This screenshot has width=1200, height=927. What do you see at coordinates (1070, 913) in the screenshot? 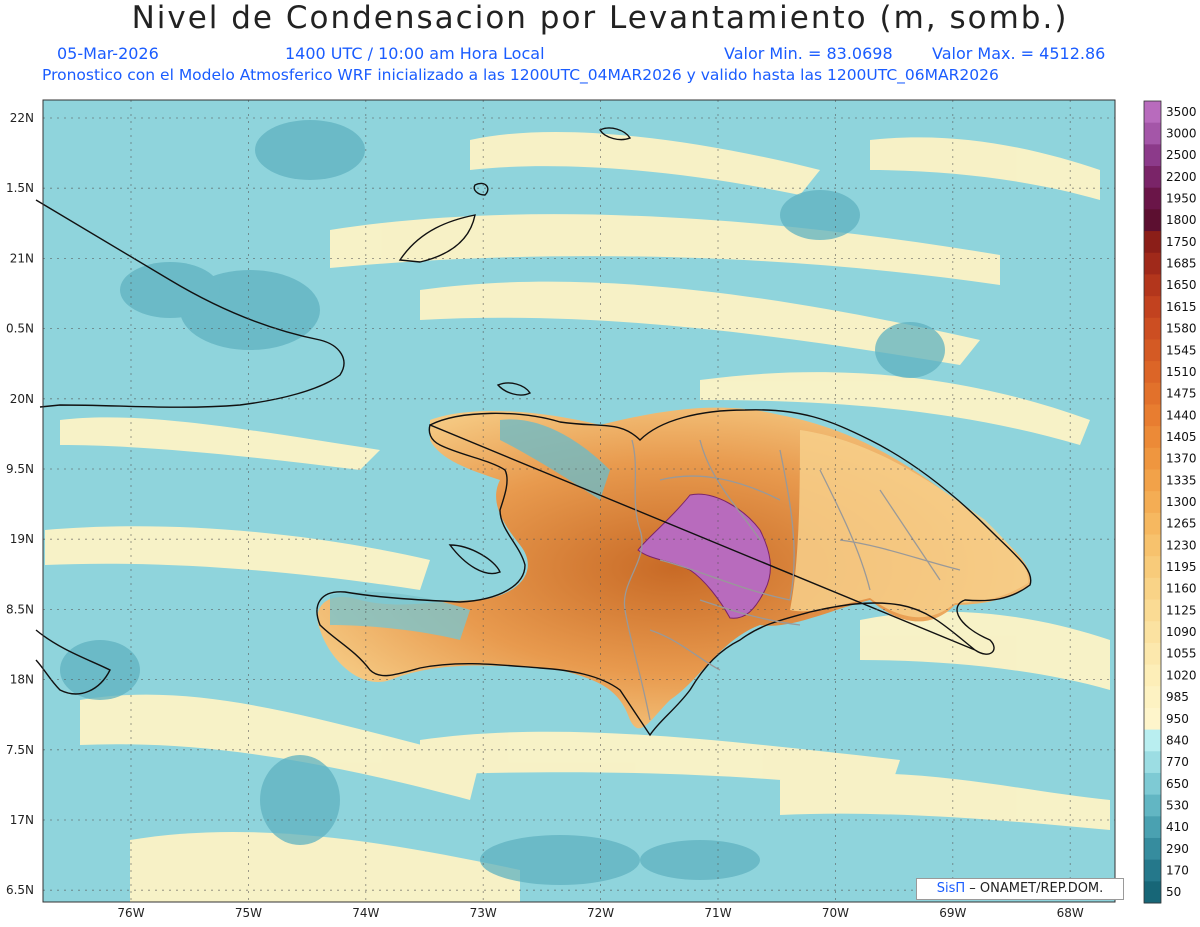
I see `longitude-label: 68W` at bounding box center [1070, 913].